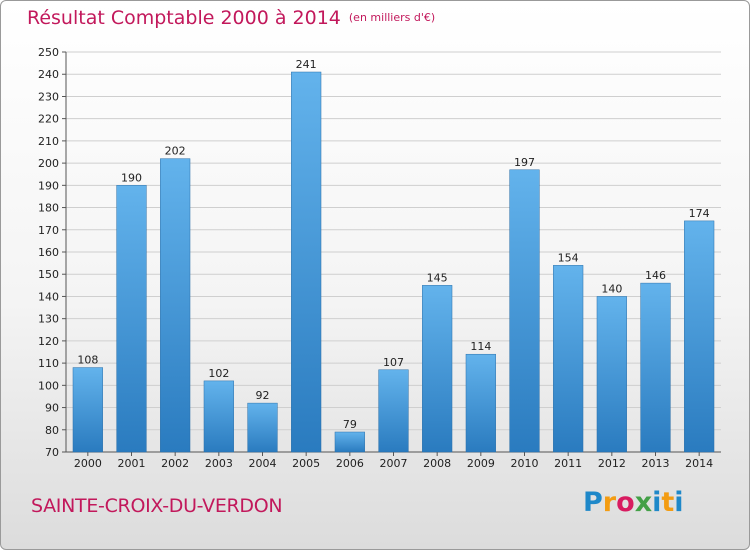 This screenshot has width=750, height=550. I want to click on value-label-2012: 140, so click(611, 288).